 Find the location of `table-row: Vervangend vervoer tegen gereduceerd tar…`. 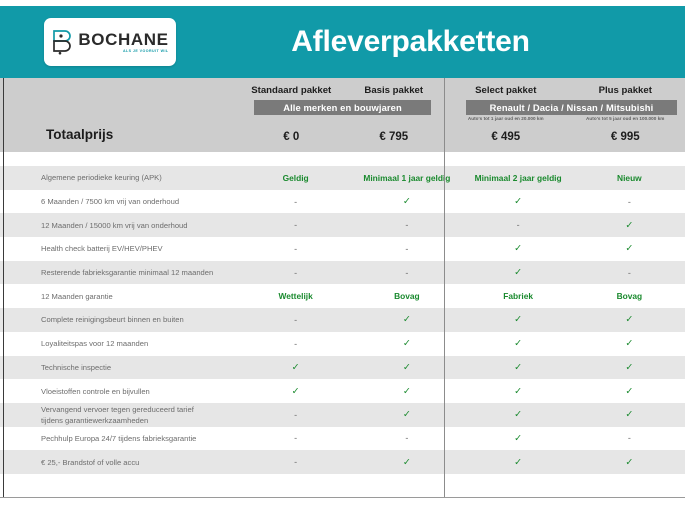

table-row: Vervangend vervoer tegen gereduceerd tar… is located at coordinates (342, 414).